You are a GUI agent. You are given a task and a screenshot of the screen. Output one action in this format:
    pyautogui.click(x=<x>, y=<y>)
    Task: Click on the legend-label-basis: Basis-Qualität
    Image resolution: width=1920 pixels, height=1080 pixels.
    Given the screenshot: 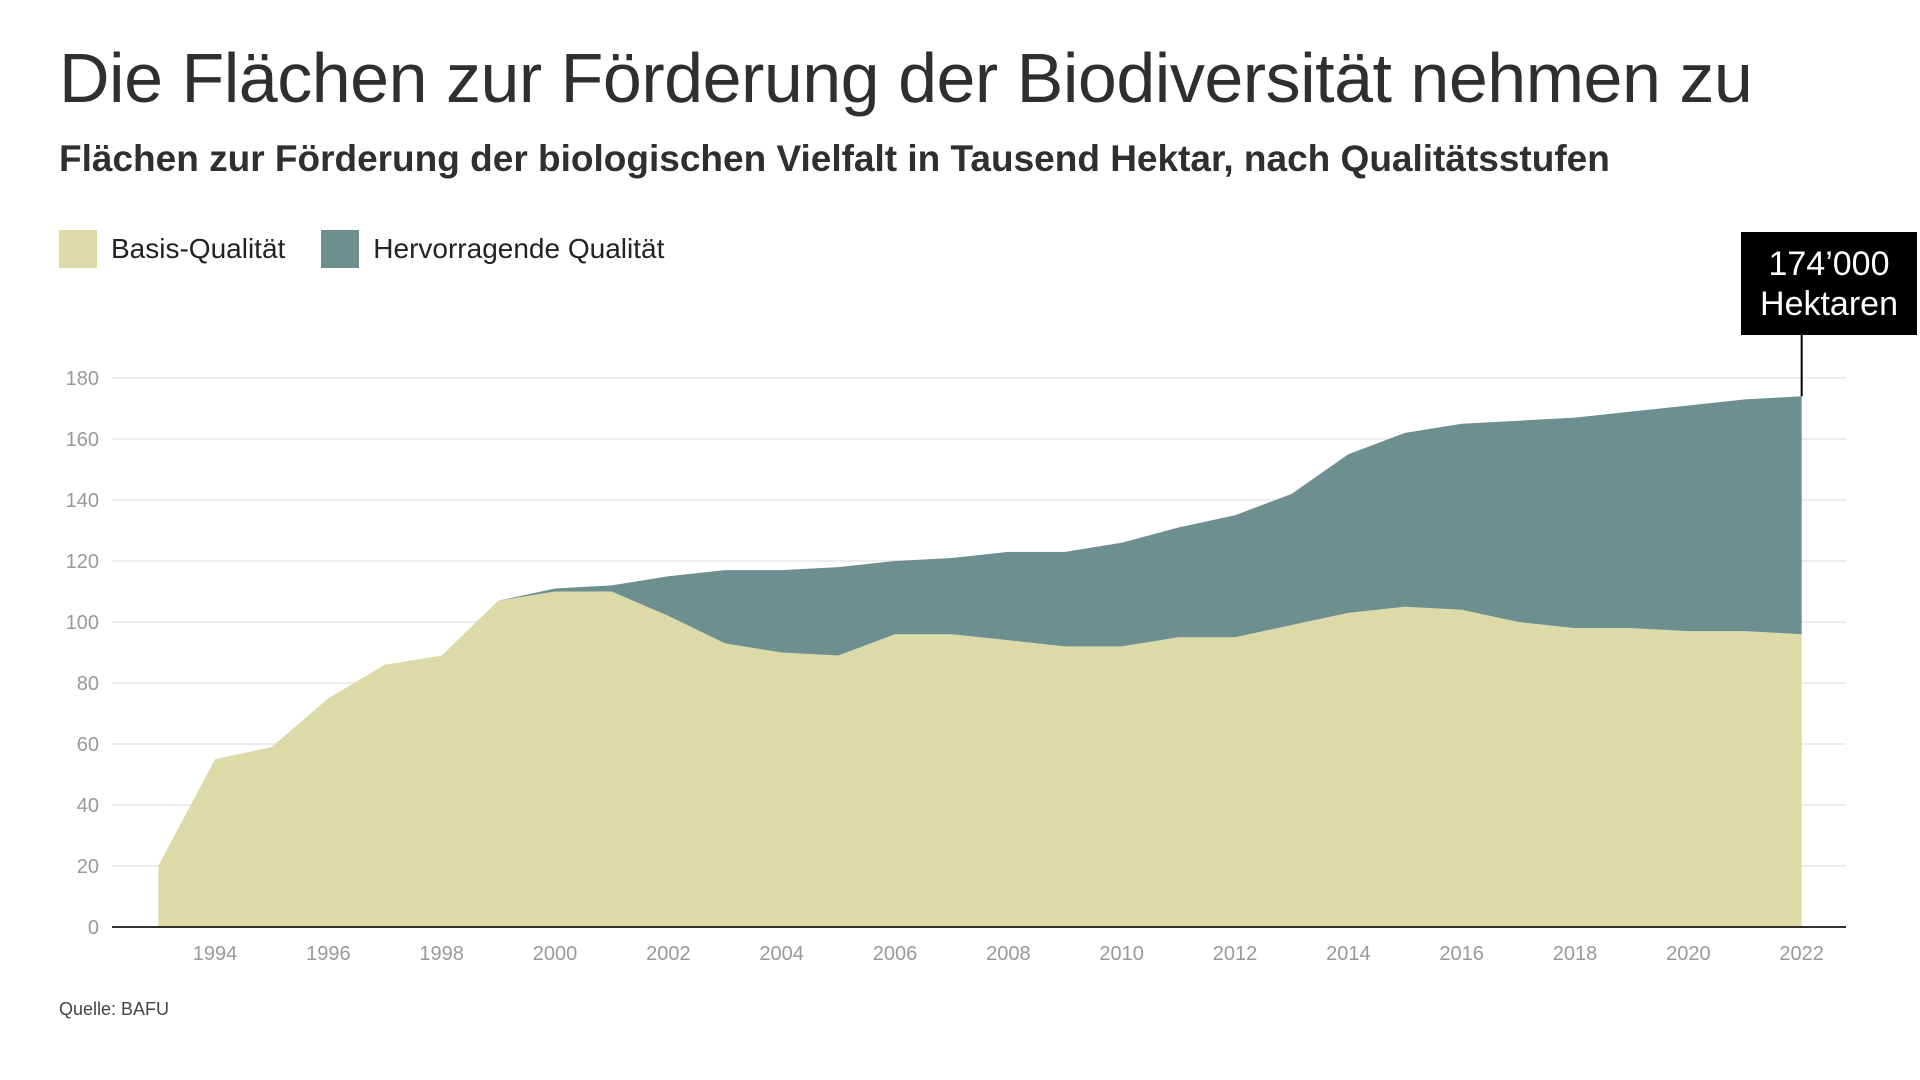 What is the action you would take?
    pyautogui.click(x=198, y=248)
    